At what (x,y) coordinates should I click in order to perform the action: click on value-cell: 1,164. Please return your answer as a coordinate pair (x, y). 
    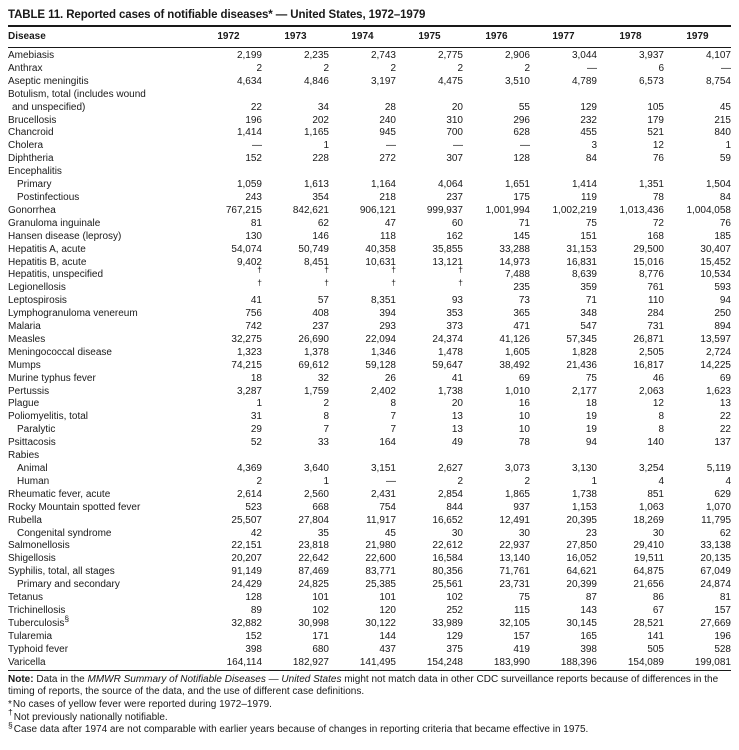
    Looking at the image, I should click on (383, 185).